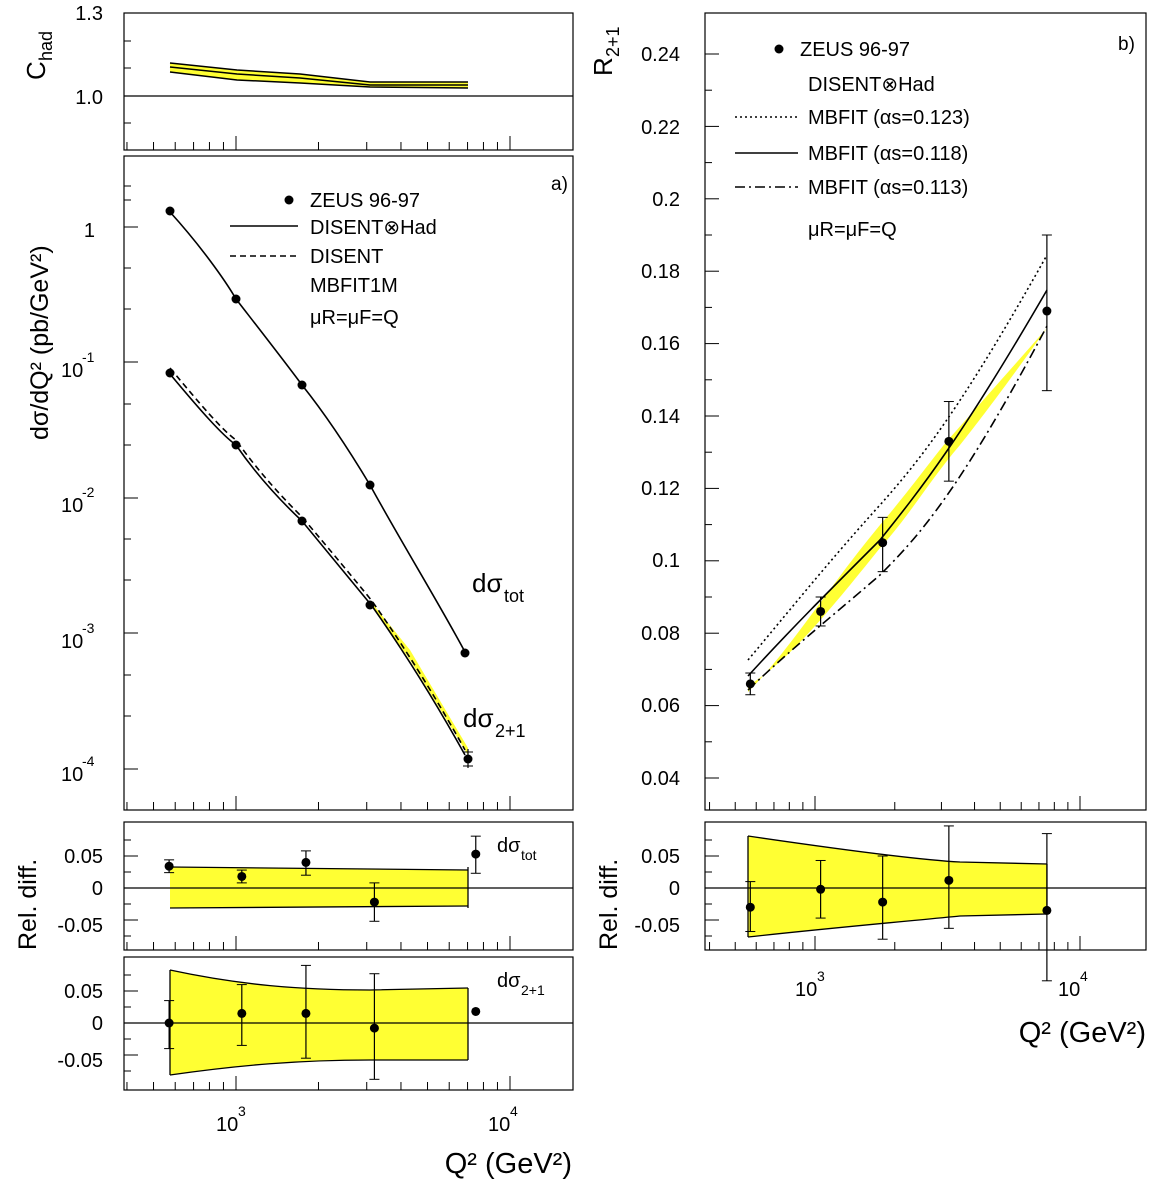 This screenshot has width=1153, height=1184. I want to click on mbfit-123-curve, so click(897, 457).